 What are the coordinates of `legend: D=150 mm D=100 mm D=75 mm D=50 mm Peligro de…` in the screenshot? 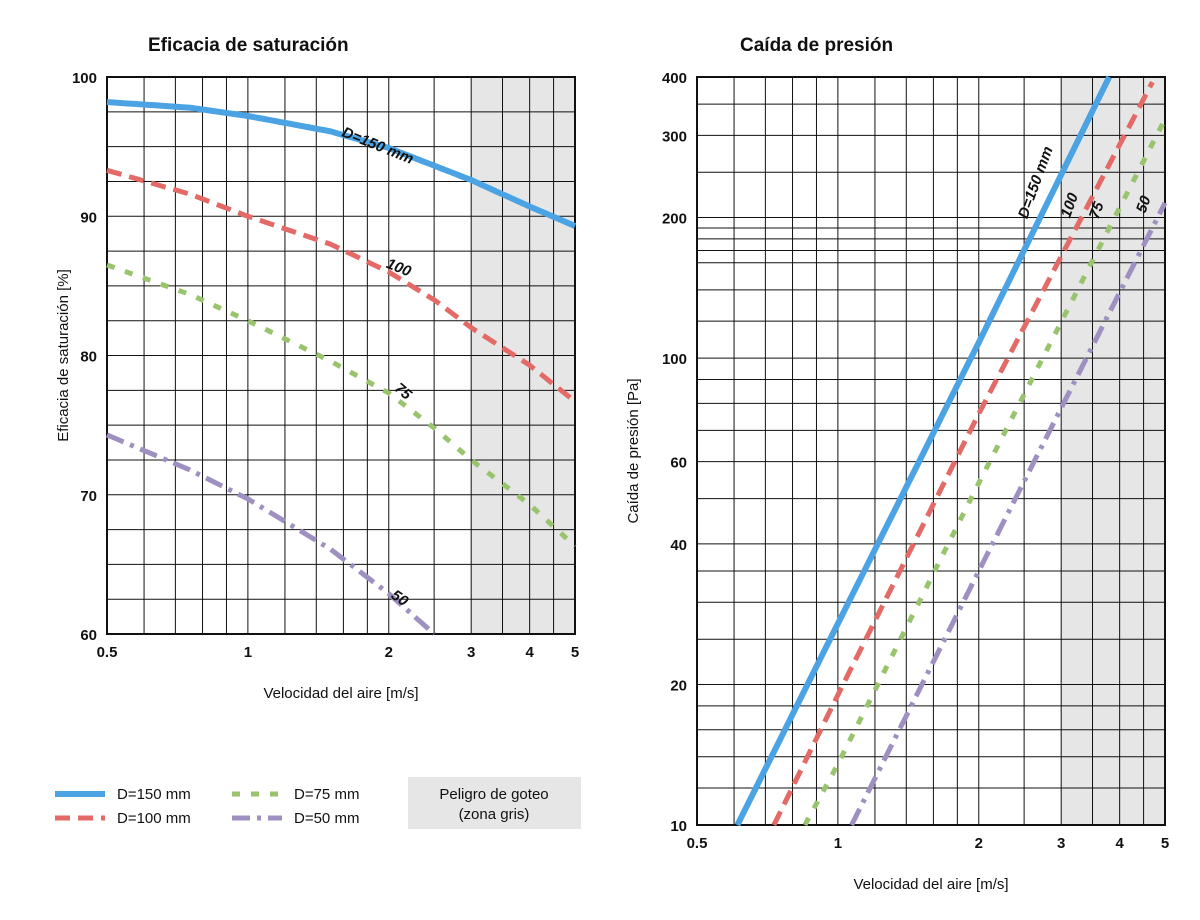 It's located at (318, 803).